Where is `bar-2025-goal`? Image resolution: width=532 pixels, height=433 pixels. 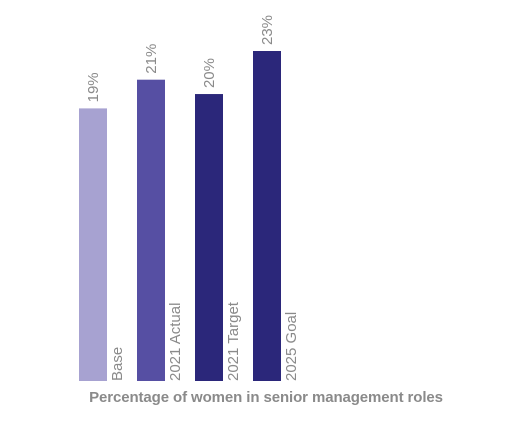 bar-2025-goal is located at coordinates (267, 216).